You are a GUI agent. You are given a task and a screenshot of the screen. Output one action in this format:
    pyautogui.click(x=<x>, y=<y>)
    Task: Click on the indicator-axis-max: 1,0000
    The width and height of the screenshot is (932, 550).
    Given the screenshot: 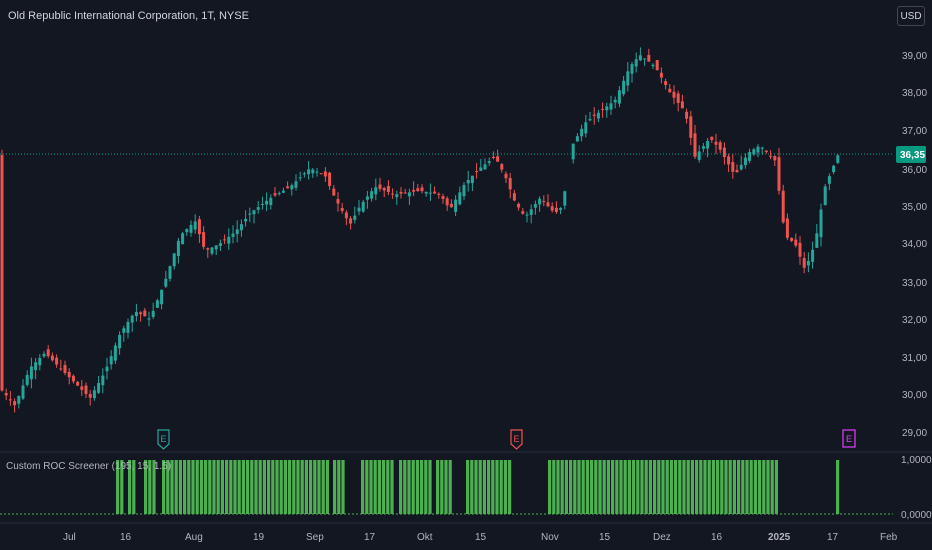 What is the action you would take?
    pyautogui.click(x=916, y=460)
    